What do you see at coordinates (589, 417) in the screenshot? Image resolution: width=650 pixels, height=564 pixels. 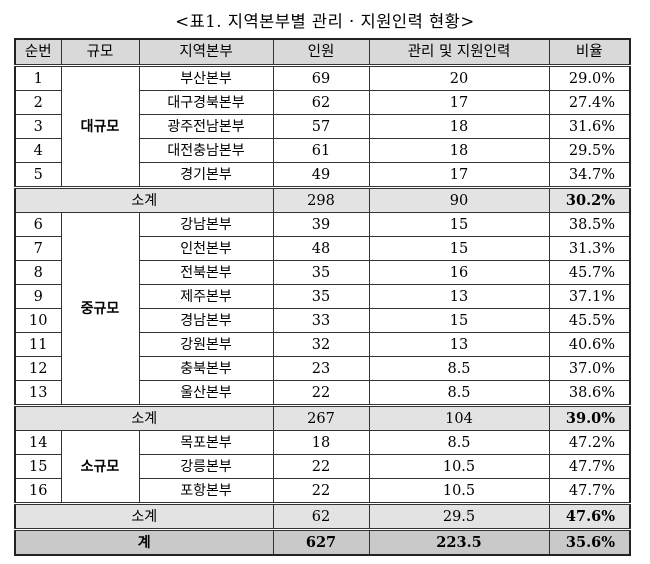 I see `subtotal-rate: 39.0%` at bounding box center [589, 417].